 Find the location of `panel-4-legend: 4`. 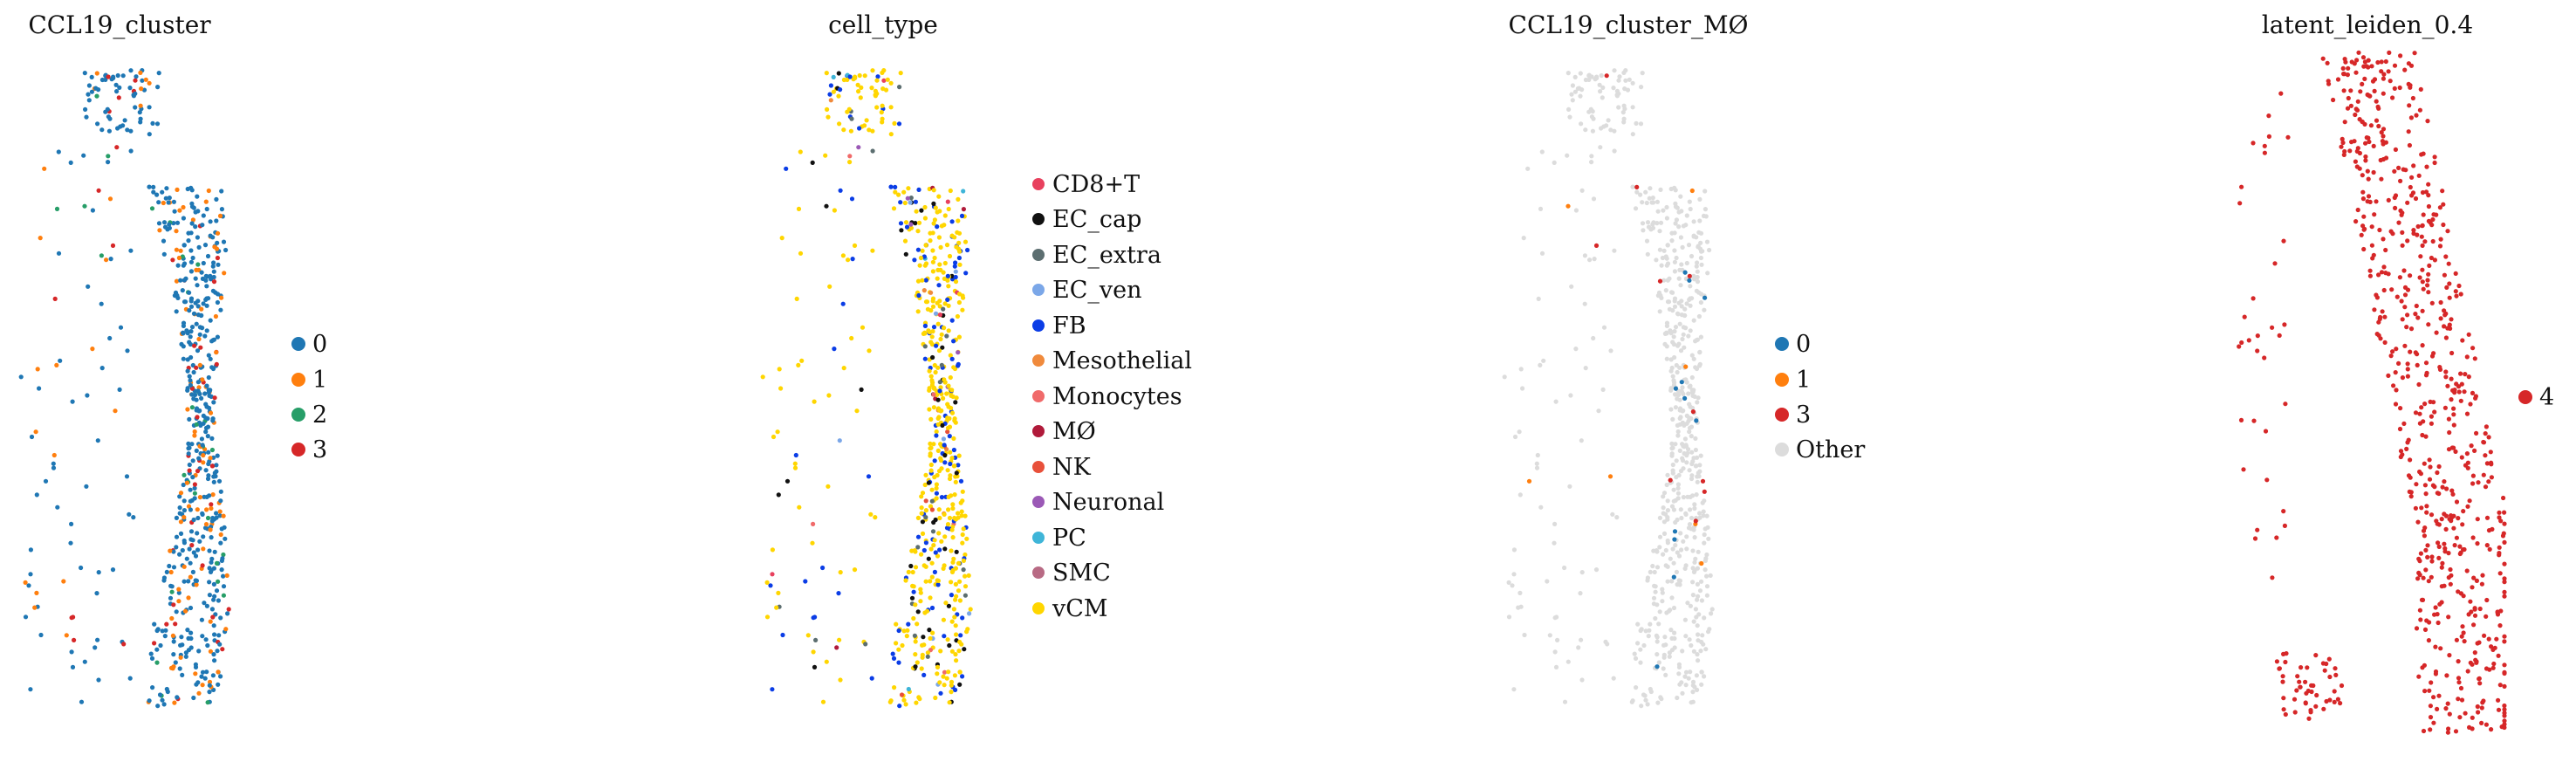

panel-4-legend: 4 is located at coordinates (2536, 397).